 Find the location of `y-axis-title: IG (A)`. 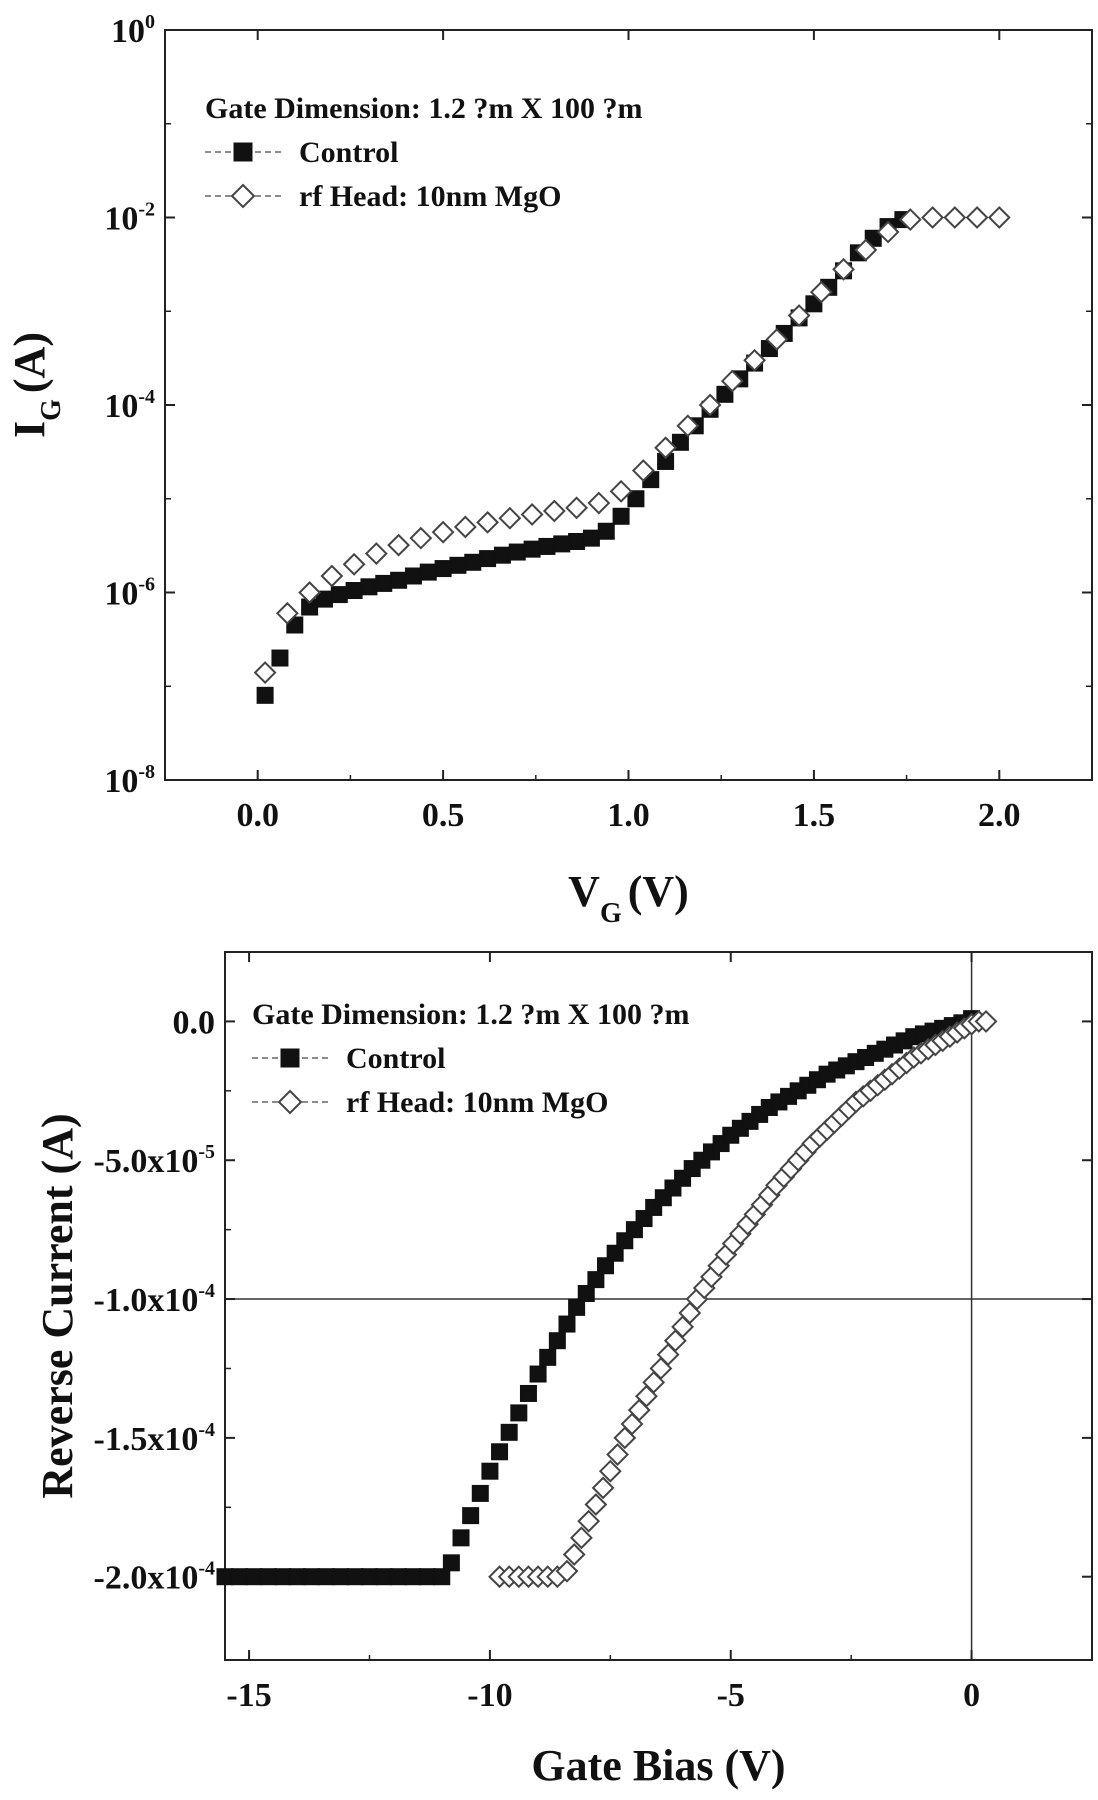

y-axis-title: IG (A) is located at coordinates (36, 385).